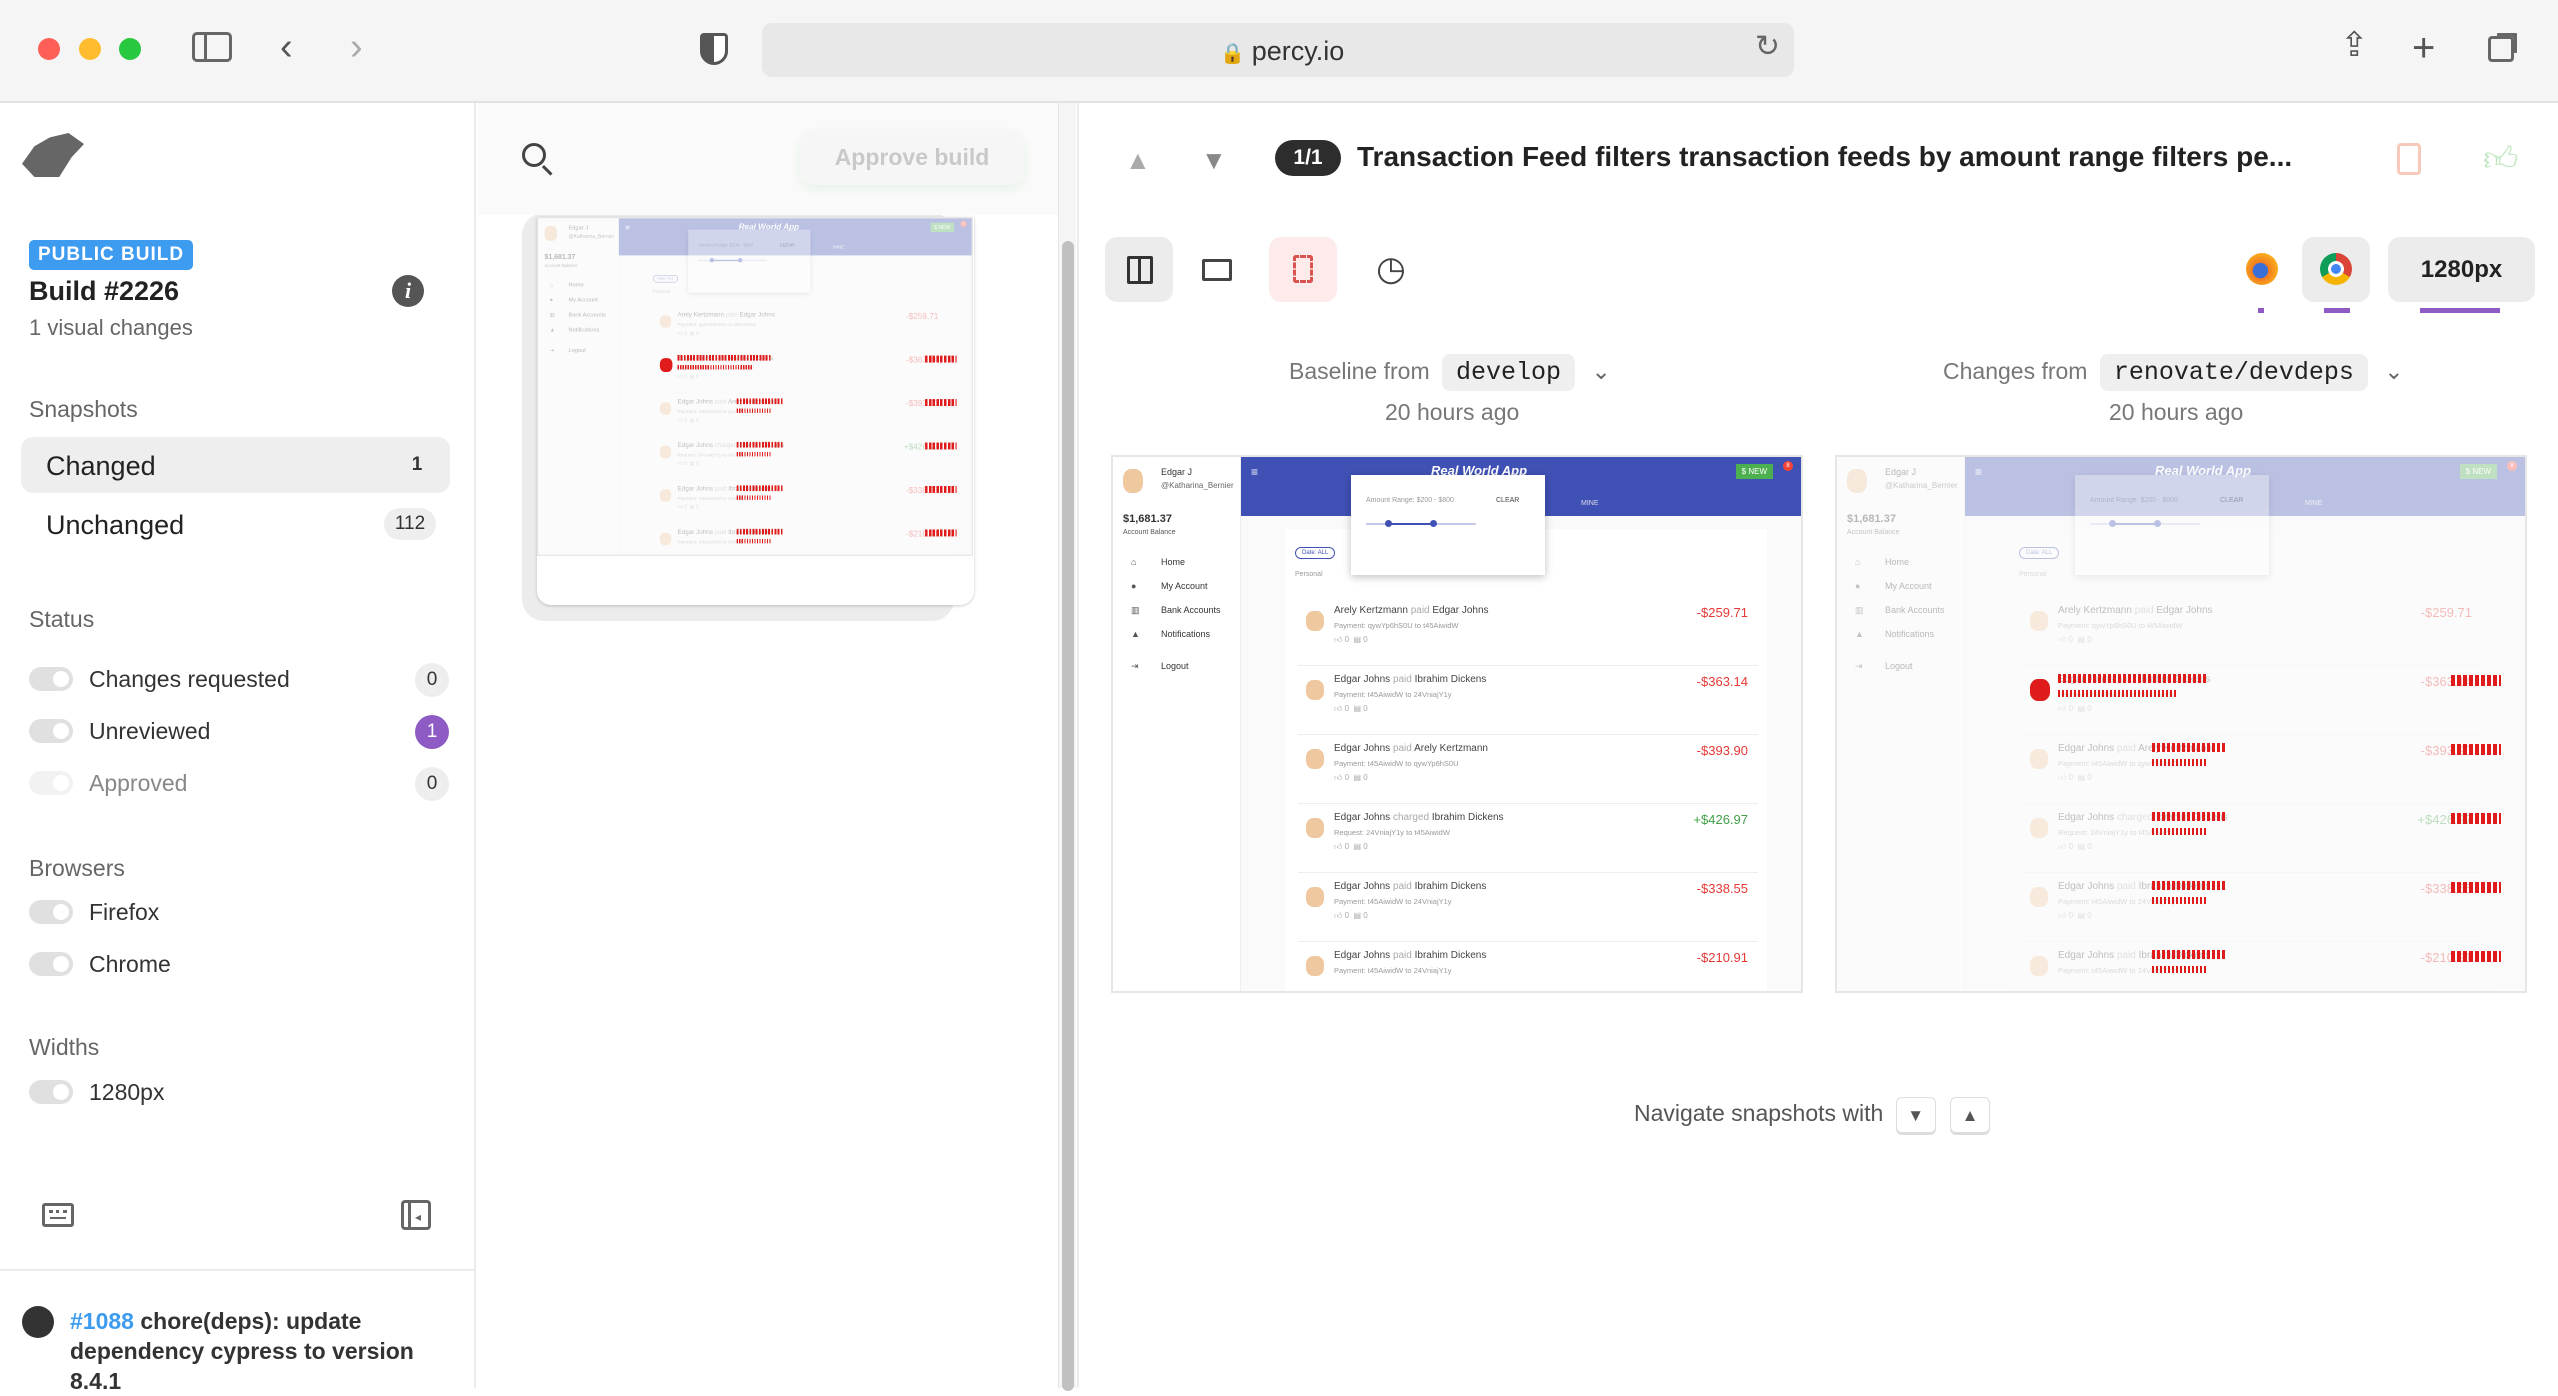  What do you see at coordinates (714, 49) in the screenshot?
I see `shield-icon` at bounding box center [714, 49].